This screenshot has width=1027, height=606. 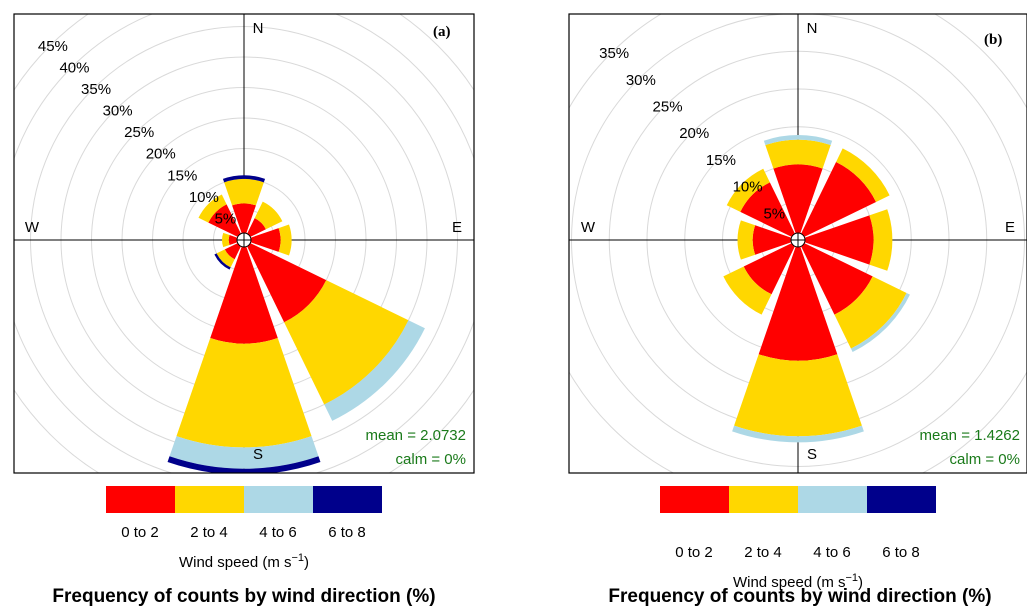 I want to click on compass-w-label-a: W, so click(x=32, y=227).